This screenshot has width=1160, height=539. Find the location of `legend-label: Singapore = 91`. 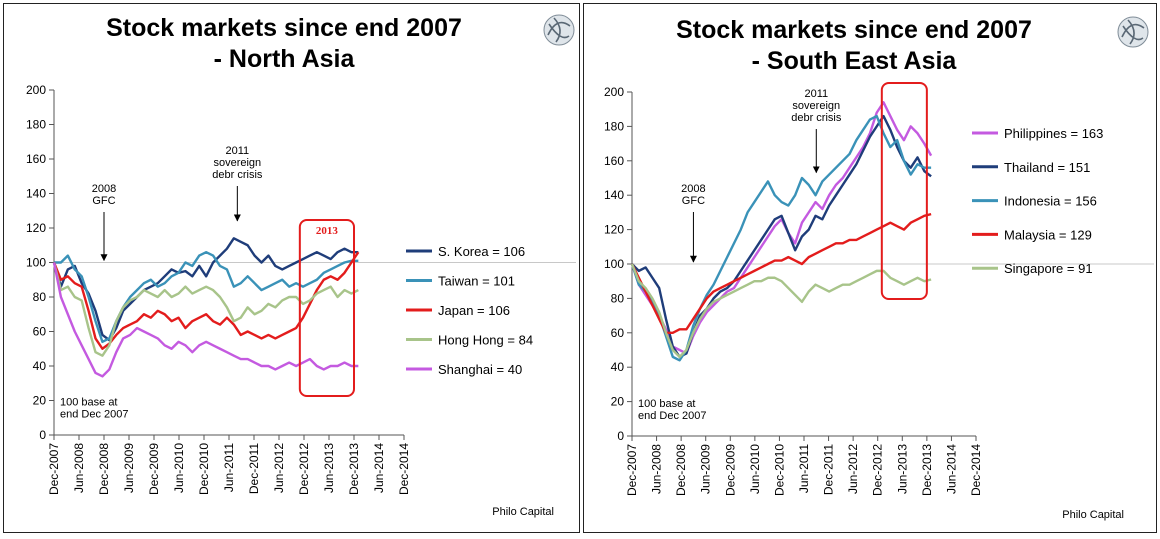

legend-label: Singapore = 91 is located at coordinates (1048, 268).